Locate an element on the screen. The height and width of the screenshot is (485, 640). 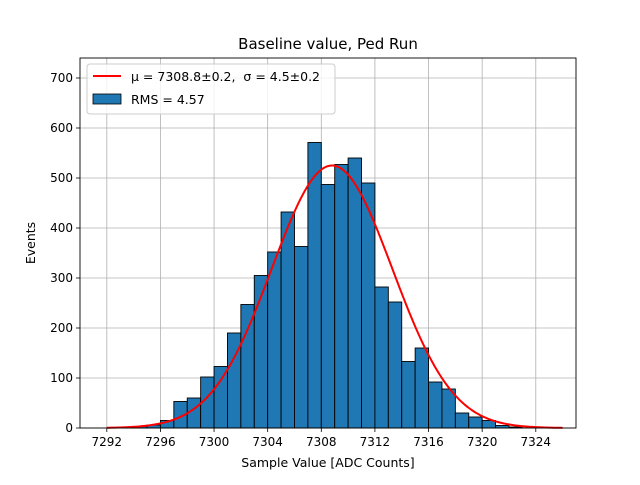
y-tick-label: 300 is located at coordinates (61, 278).